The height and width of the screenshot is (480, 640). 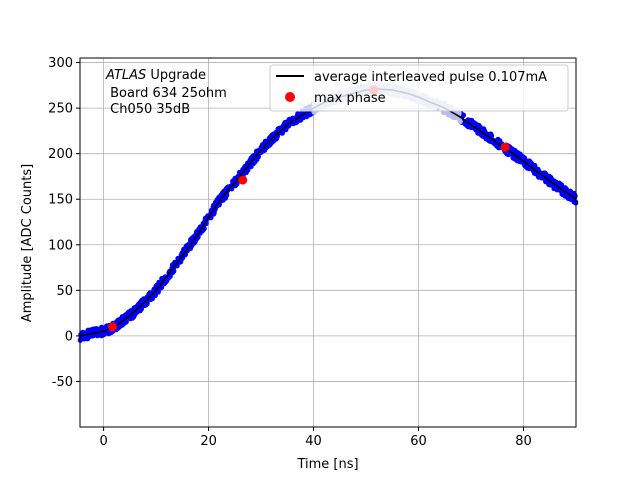 I want to click on annotation-line-3: Ch050 35dB, so click(x=148, y=109).